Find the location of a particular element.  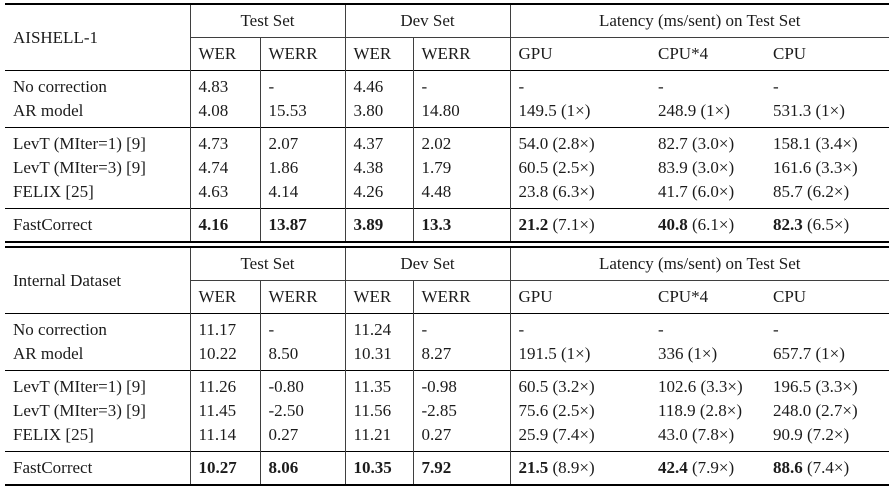

cell-latency-gpu: 60.5 (2.5×) is located at coordinates (580, 168).